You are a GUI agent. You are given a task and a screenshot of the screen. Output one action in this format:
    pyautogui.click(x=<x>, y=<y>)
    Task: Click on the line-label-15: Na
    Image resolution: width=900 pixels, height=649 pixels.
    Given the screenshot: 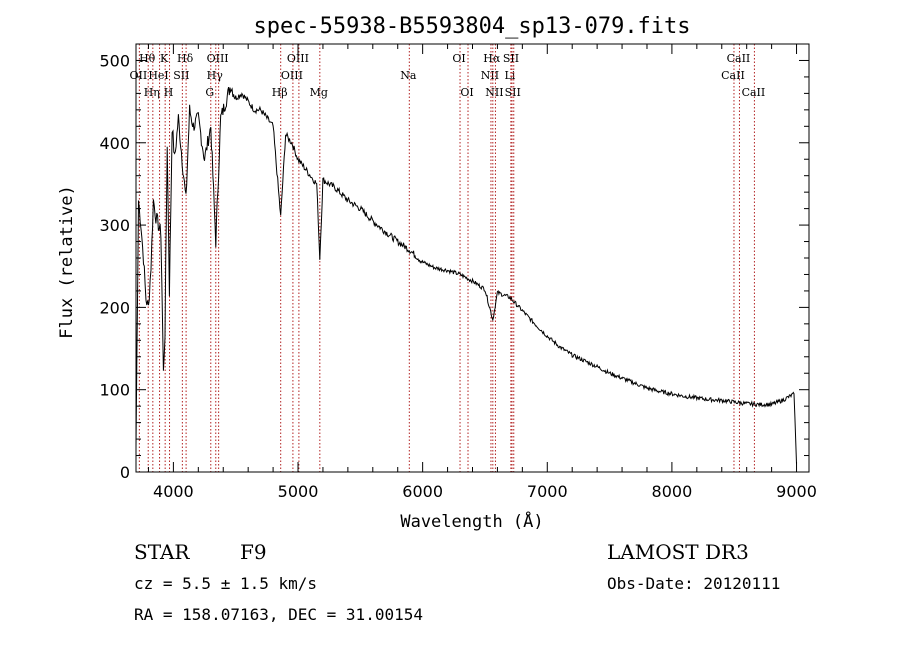 What is the action you would take?
    pyautogui.click(x=408, y=75)
    